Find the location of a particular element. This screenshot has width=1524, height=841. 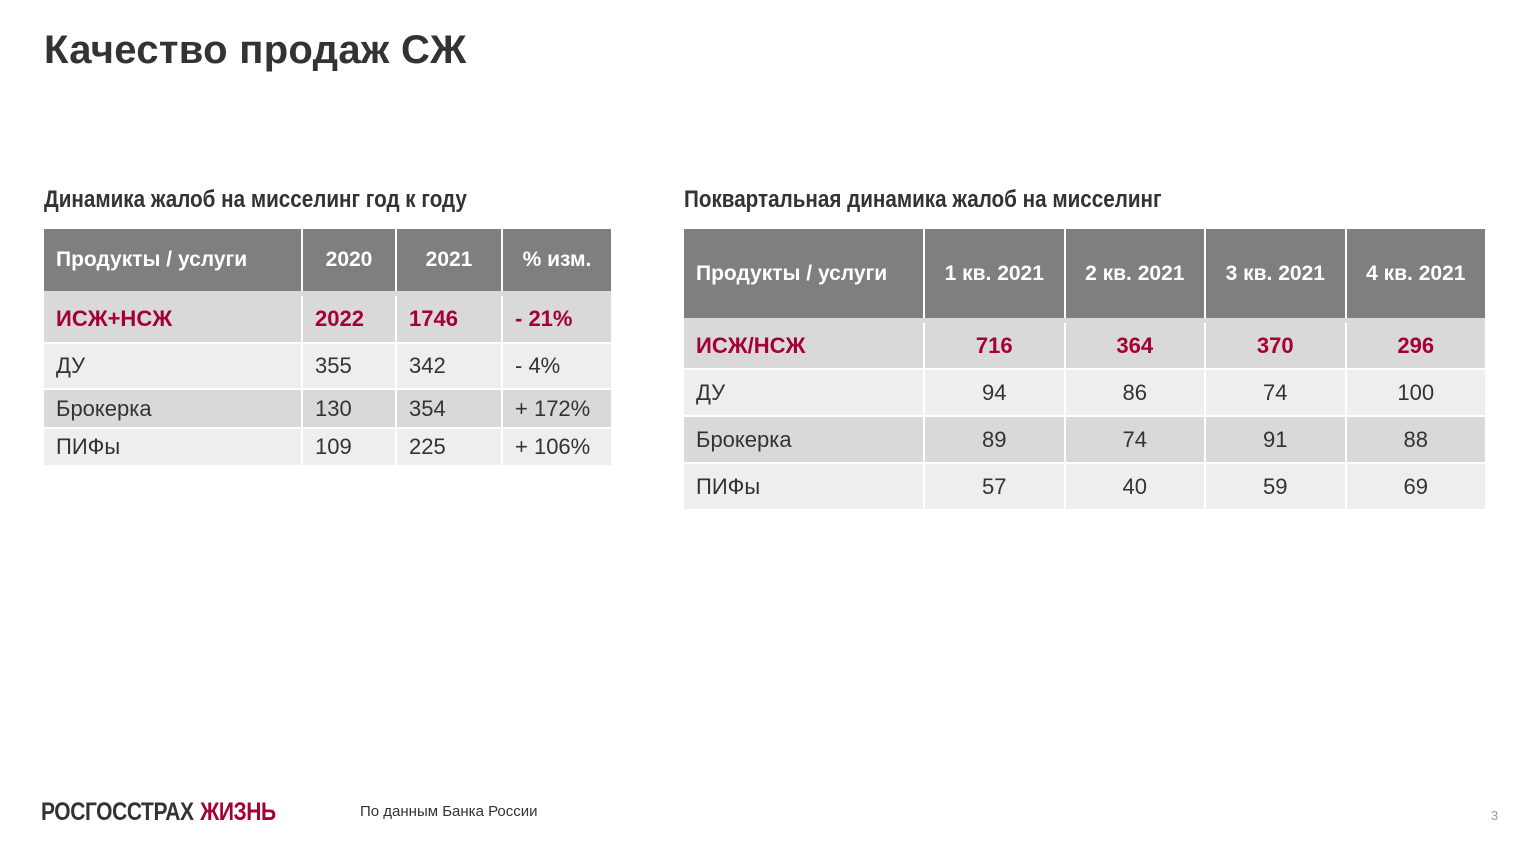

table-header-row: Продукты / услуги 2020 2021 % изм. is located at coordinates (327, 262).